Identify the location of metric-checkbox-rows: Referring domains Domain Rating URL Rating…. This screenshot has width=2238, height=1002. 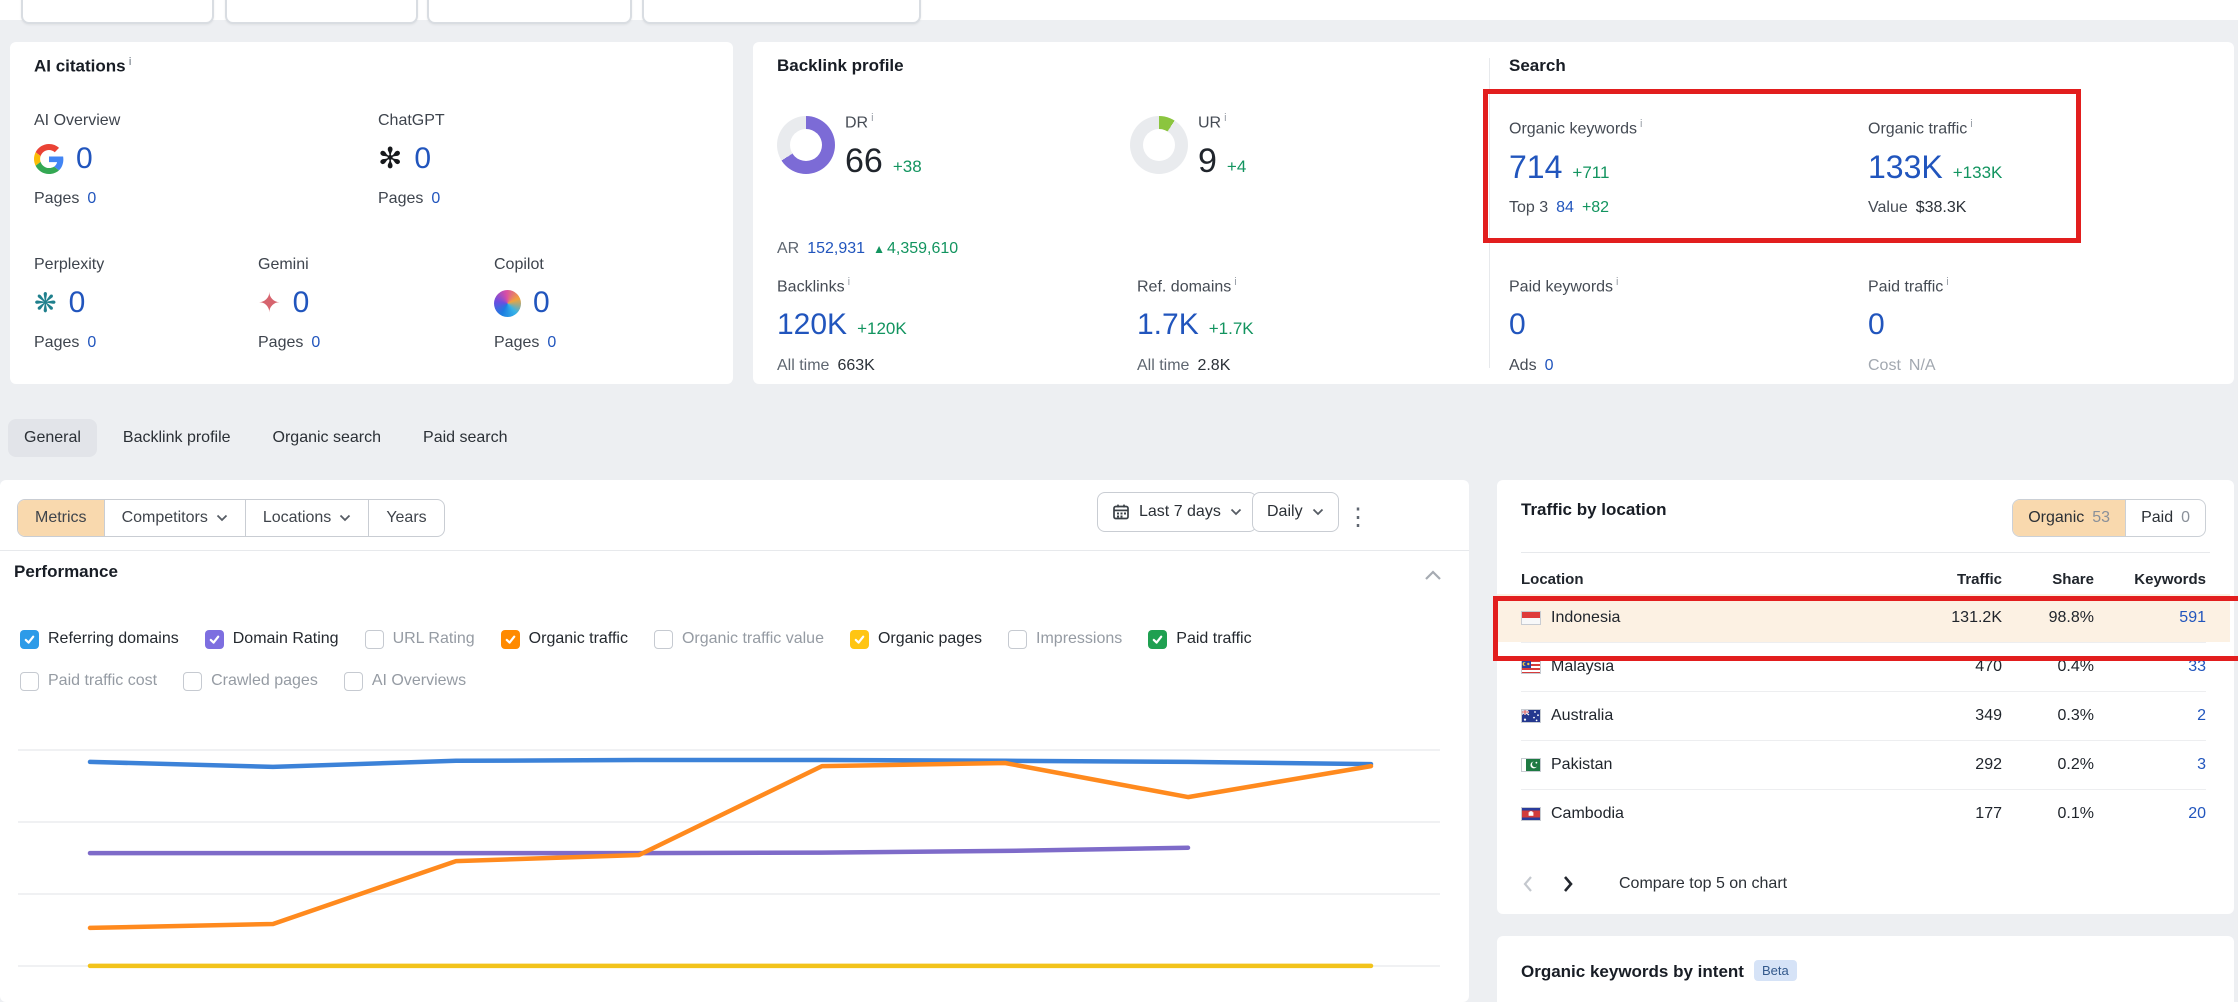
(735, 666).